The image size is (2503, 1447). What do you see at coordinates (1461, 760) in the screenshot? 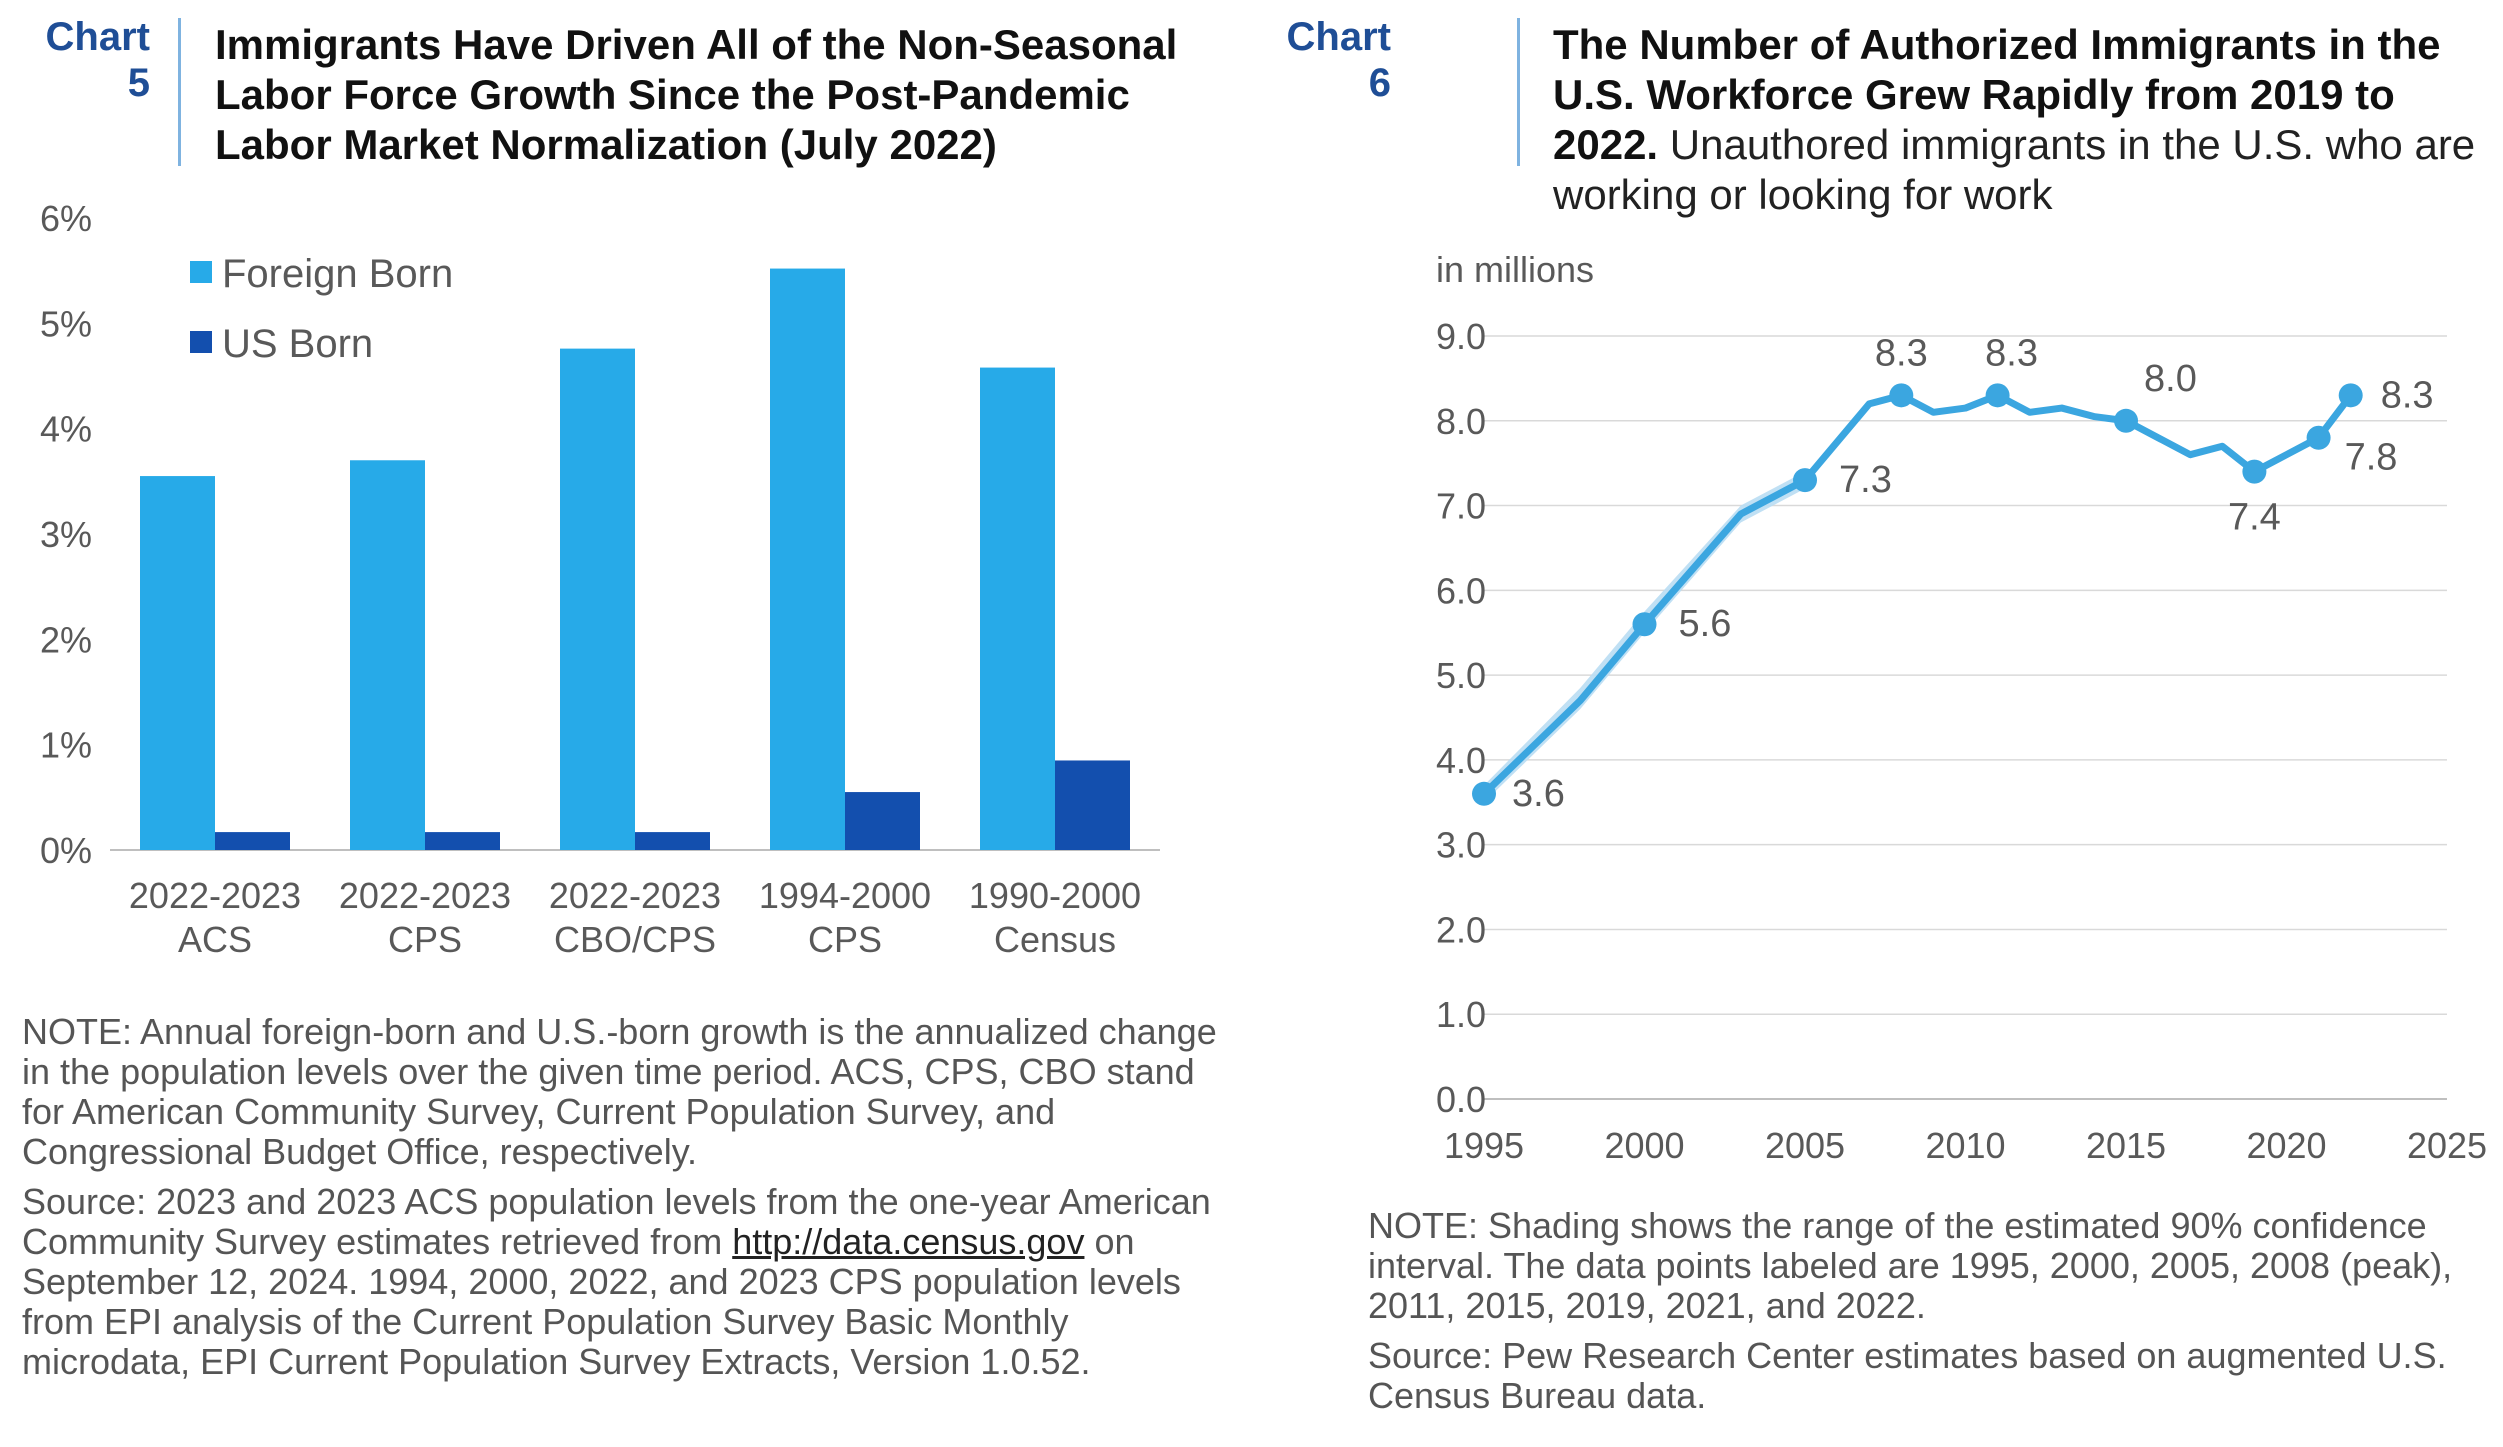
I see `y-tick-label: 4.0` at bounding box center [1461, 760].